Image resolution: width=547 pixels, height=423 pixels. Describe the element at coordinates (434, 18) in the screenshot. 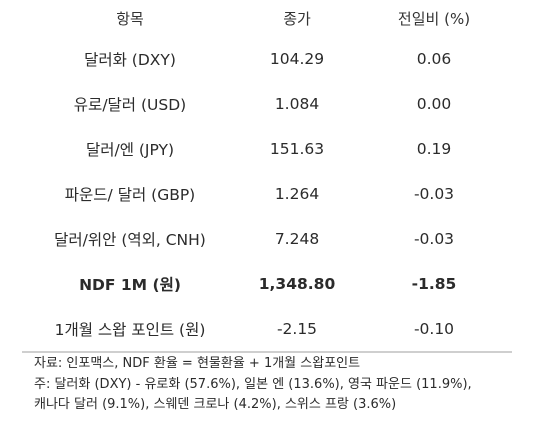

I see `header-change: 전일비 (%)` at that location.